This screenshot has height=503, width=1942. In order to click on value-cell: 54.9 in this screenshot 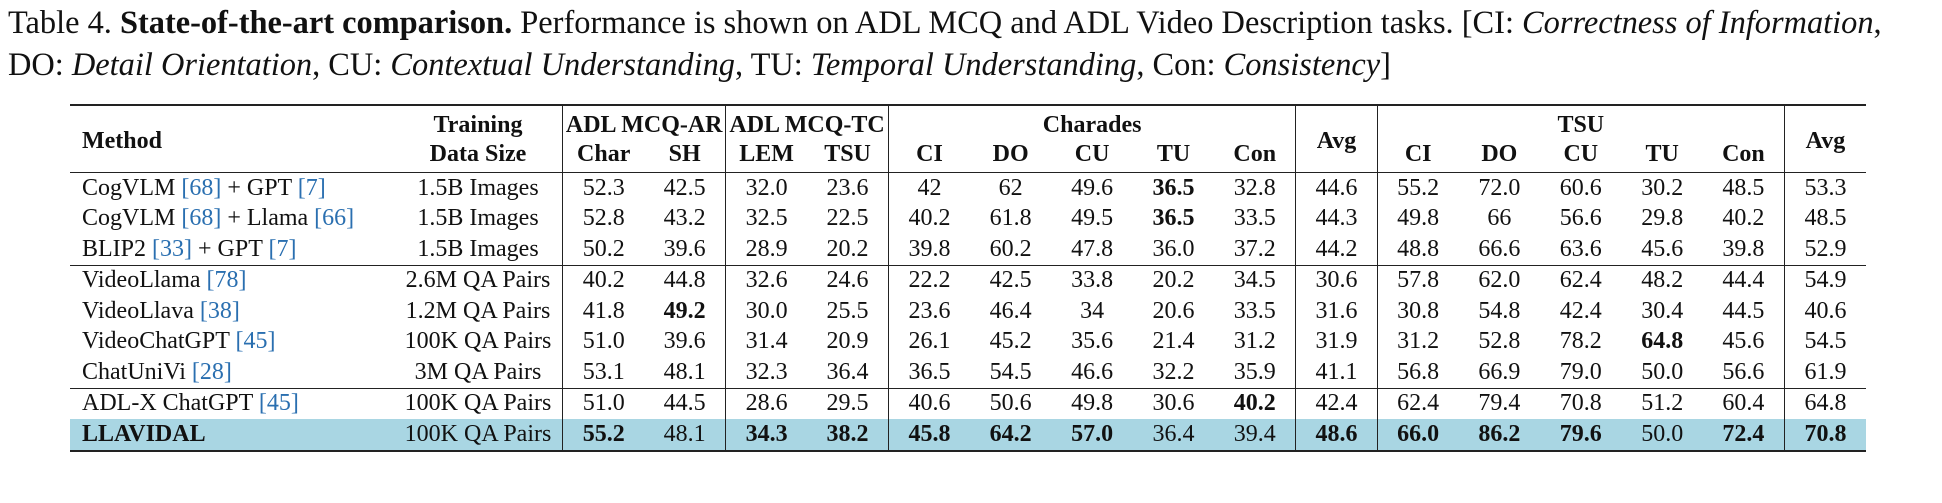, I will do `click(1824, 280)`.